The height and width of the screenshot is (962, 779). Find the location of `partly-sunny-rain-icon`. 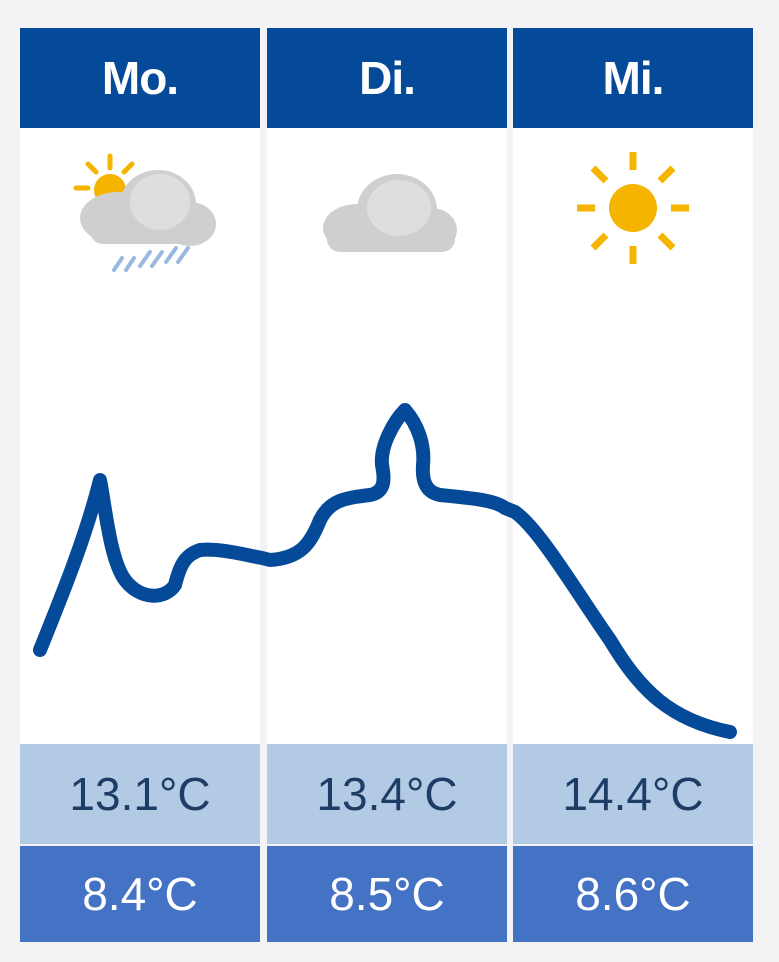

partly-sunny-rain-icon is located at coordinates (144, 212).